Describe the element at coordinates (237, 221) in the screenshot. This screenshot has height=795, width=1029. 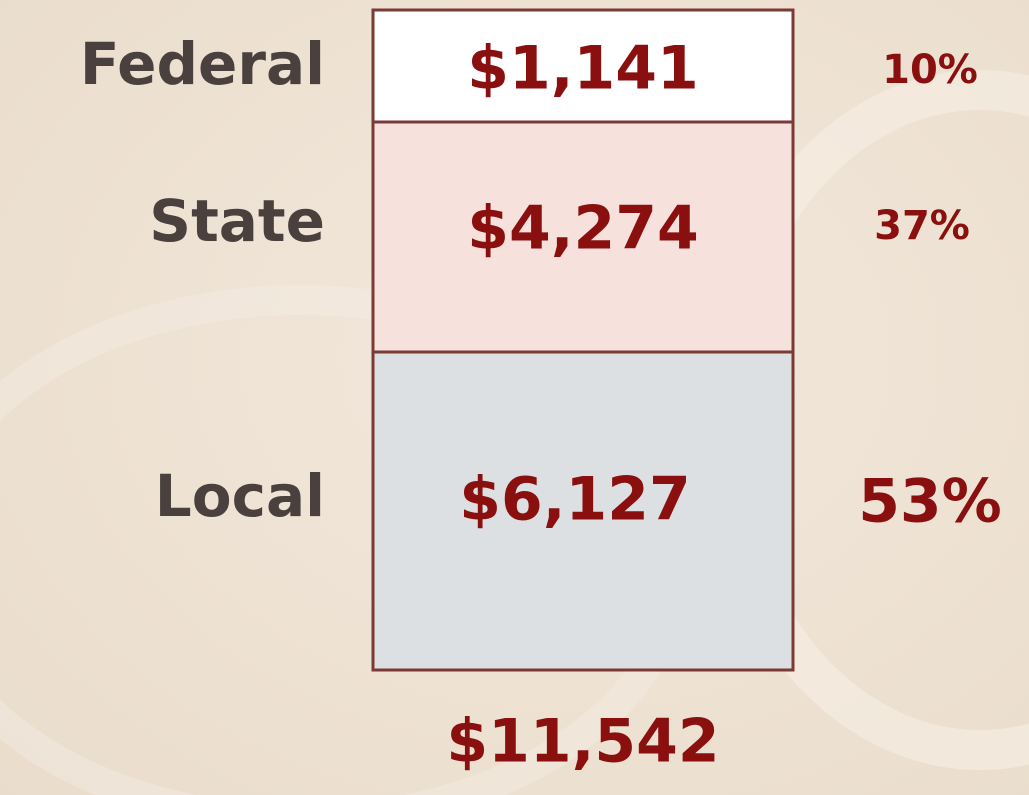
I see `row-label: State` at that location.